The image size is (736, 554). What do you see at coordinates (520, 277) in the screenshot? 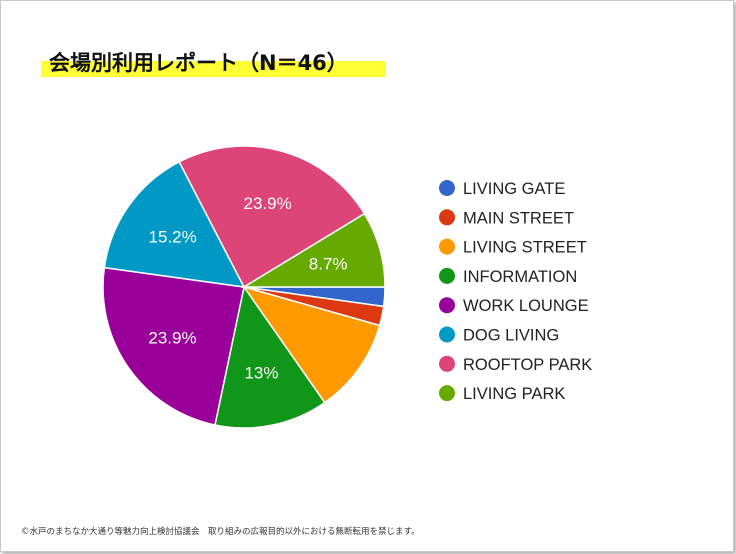
I see `legend-label: INFORMATION` at bounding box center [520, 277].